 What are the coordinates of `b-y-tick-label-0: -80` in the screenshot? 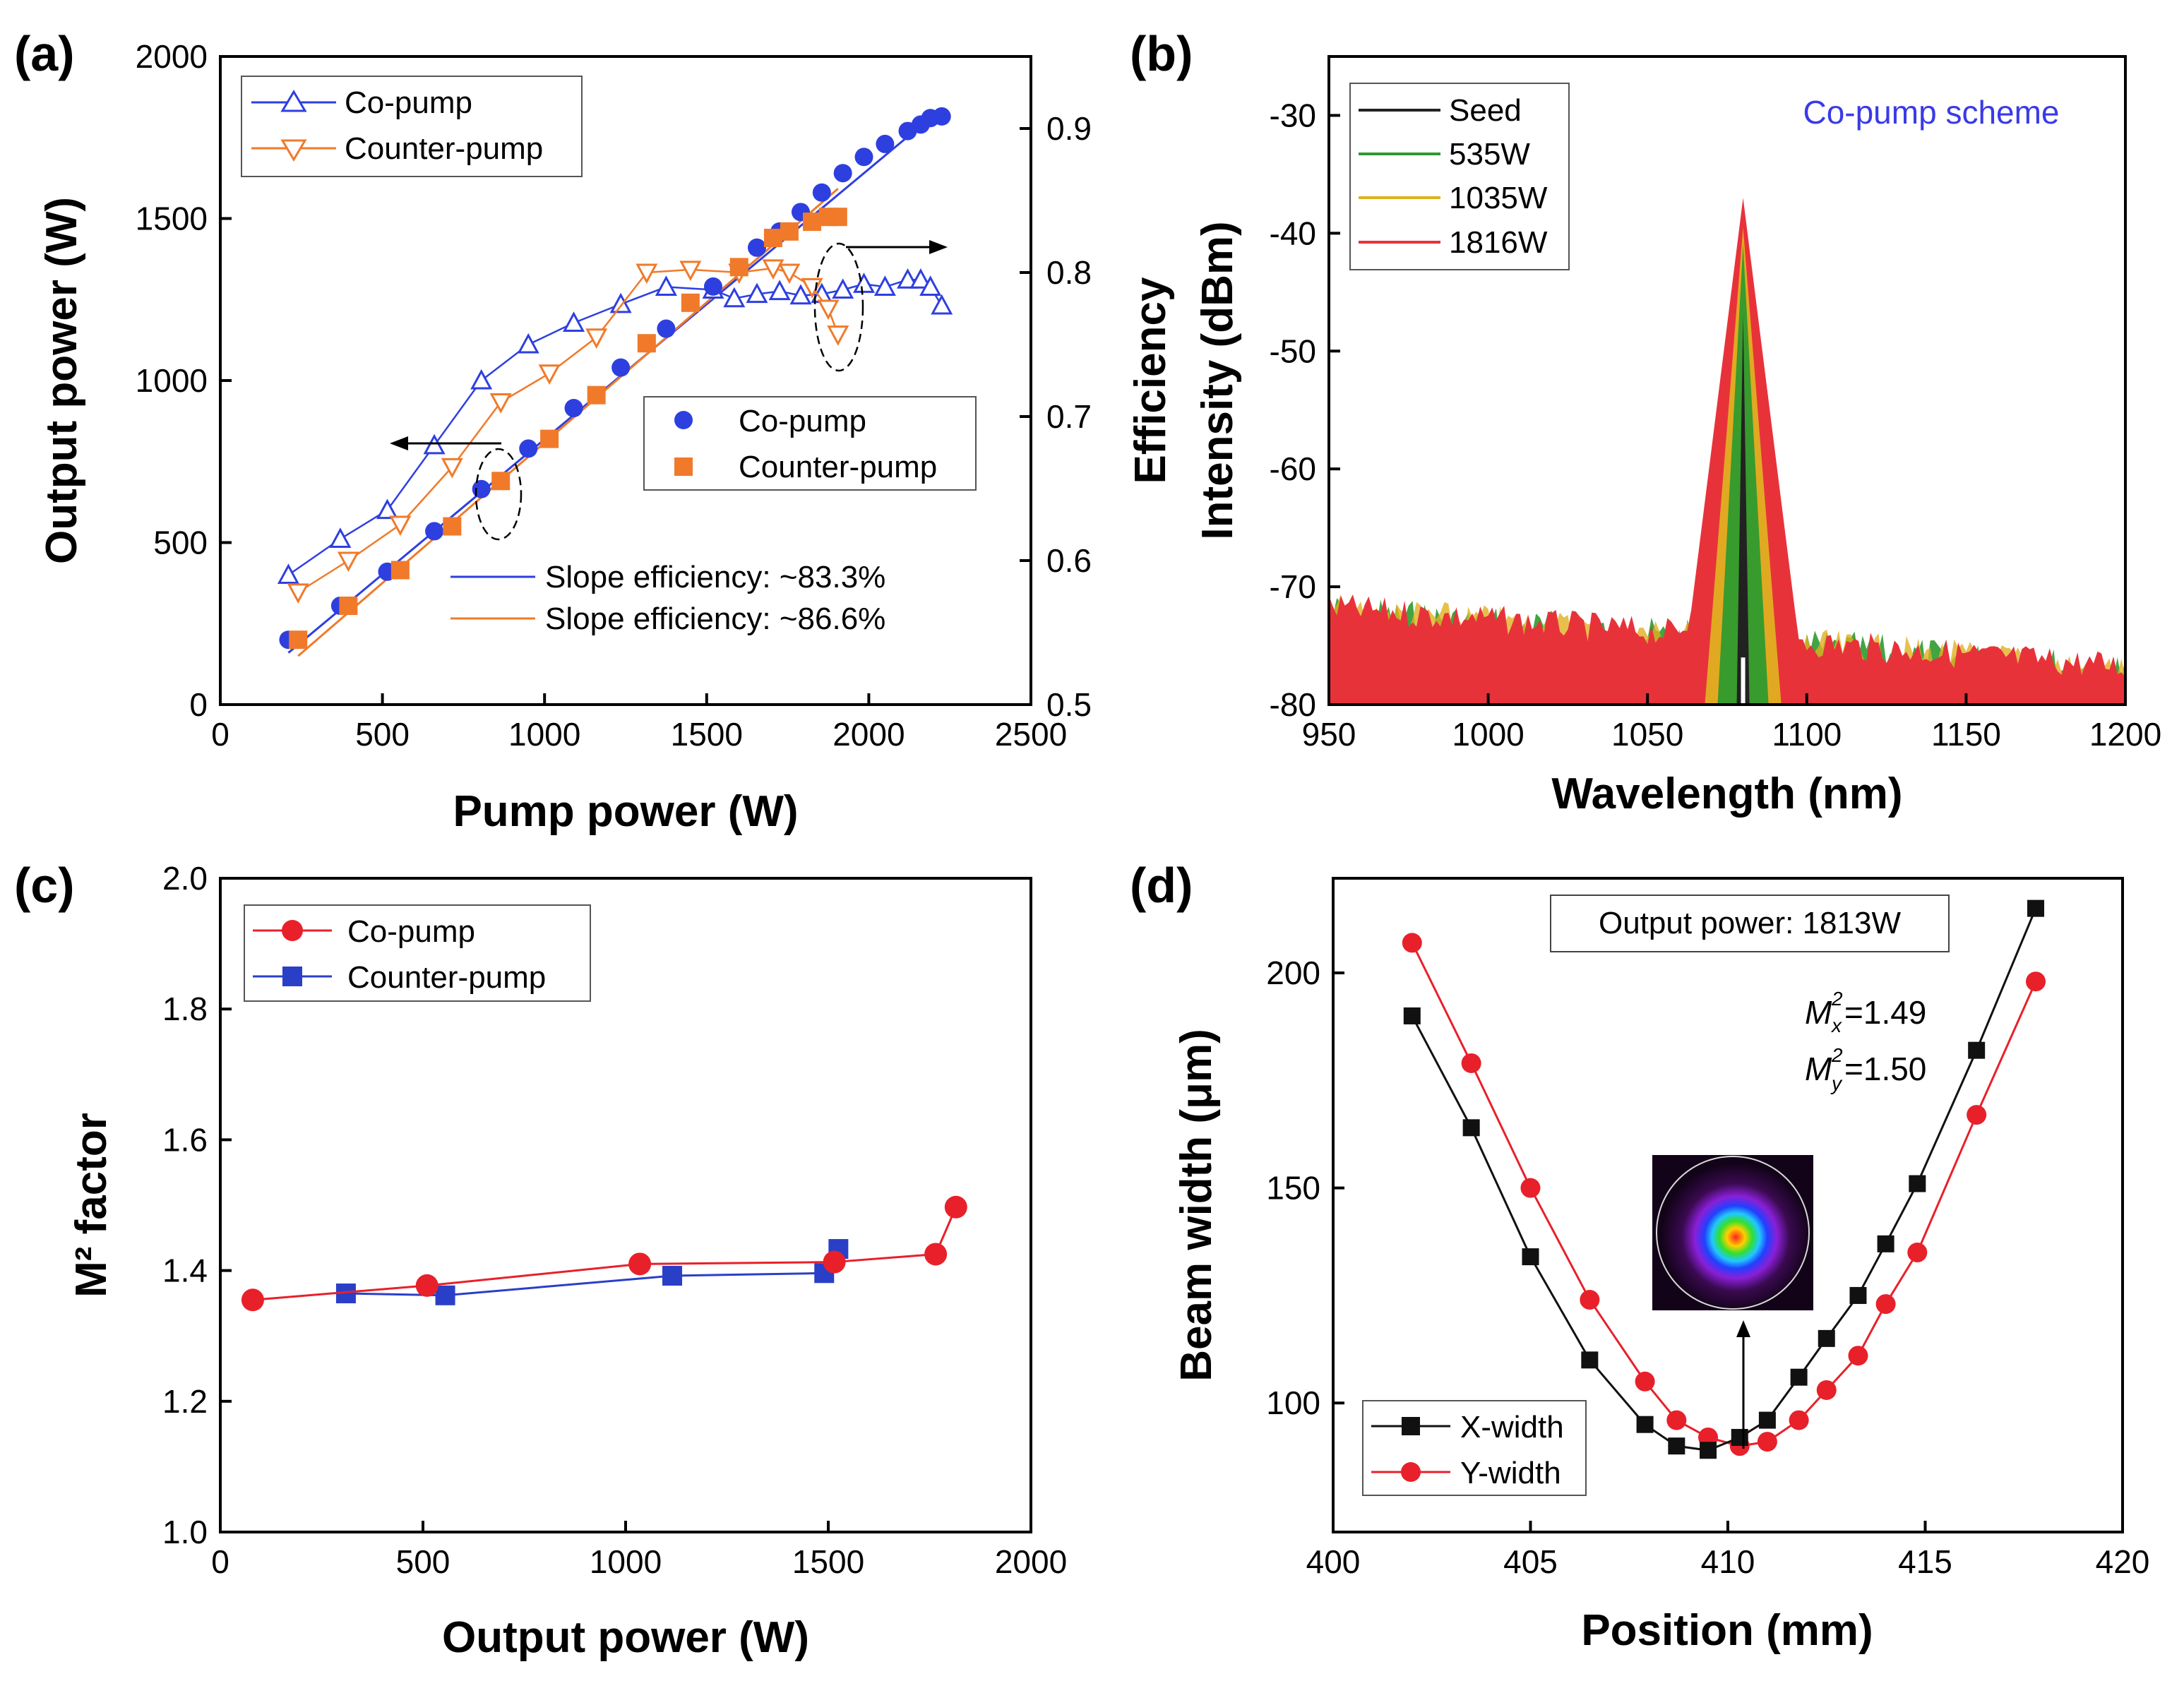 It's located at (1293, 704).